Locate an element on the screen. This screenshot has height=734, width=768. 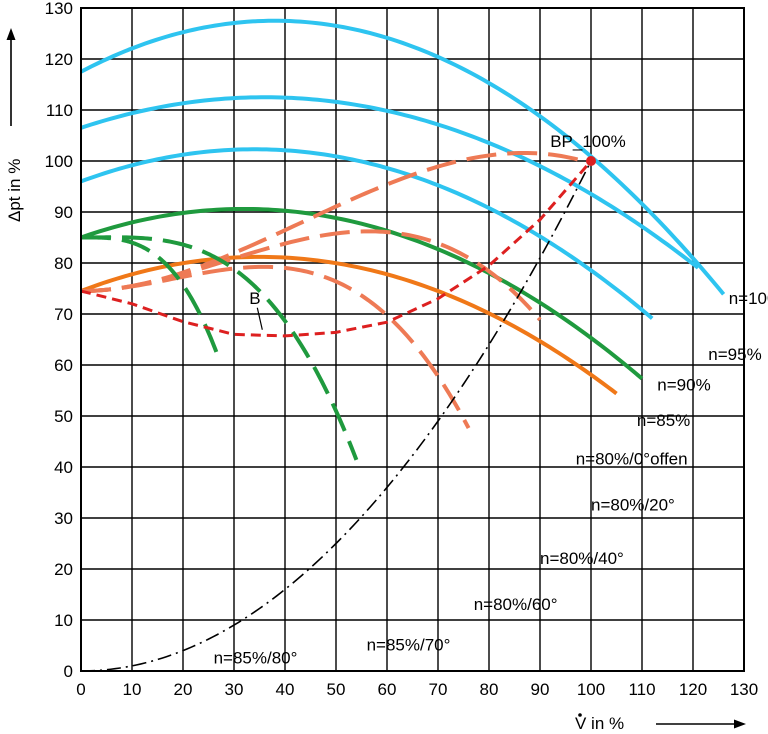
x-tick-label: 40 is located at coordinates (285, 689).